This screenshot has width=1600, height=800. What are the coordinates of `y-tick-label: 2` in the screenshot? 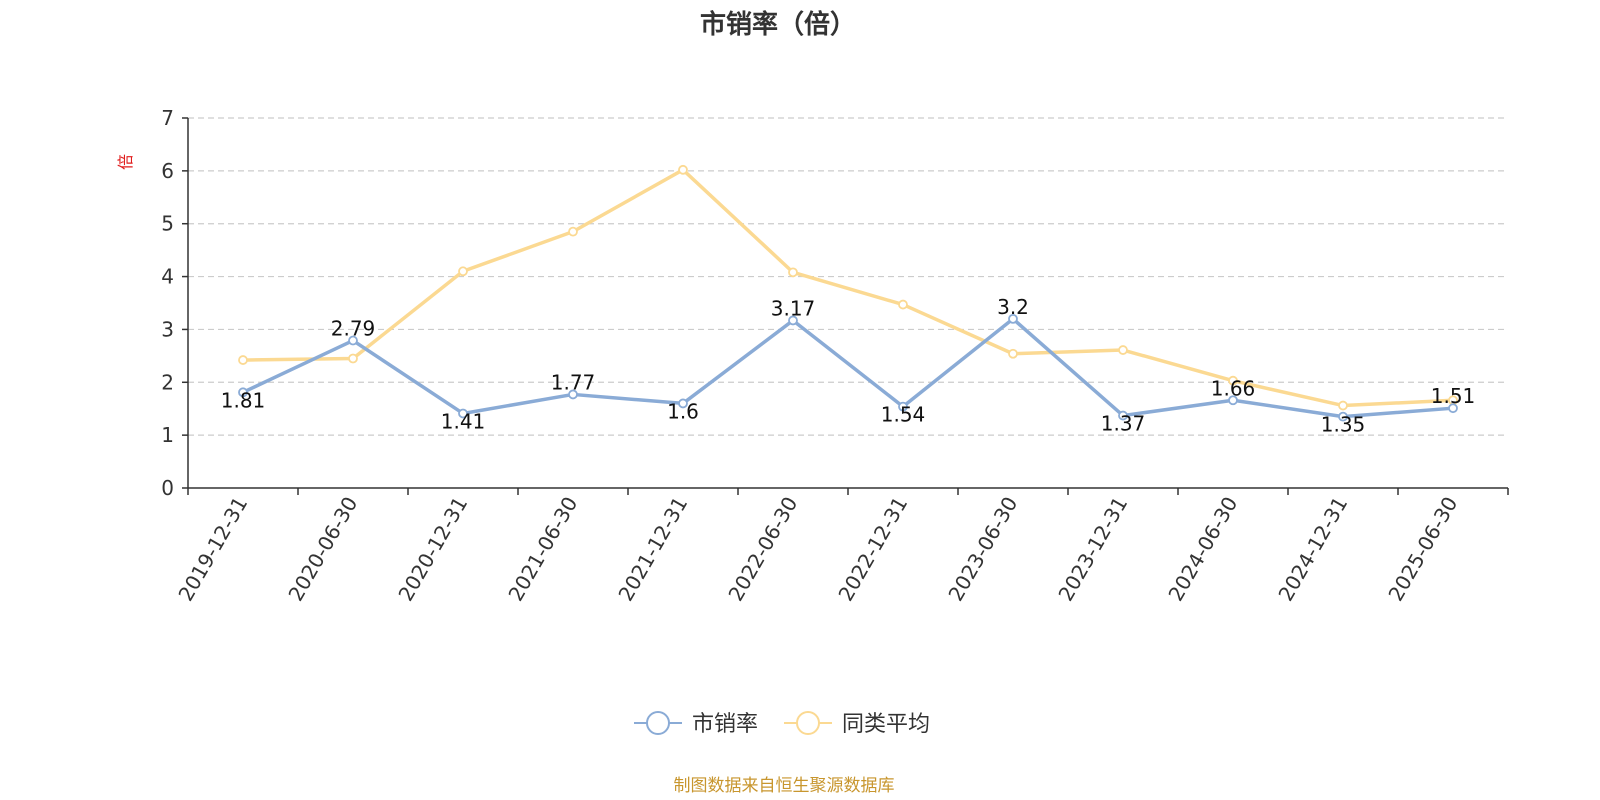 It's located at (167, 382).